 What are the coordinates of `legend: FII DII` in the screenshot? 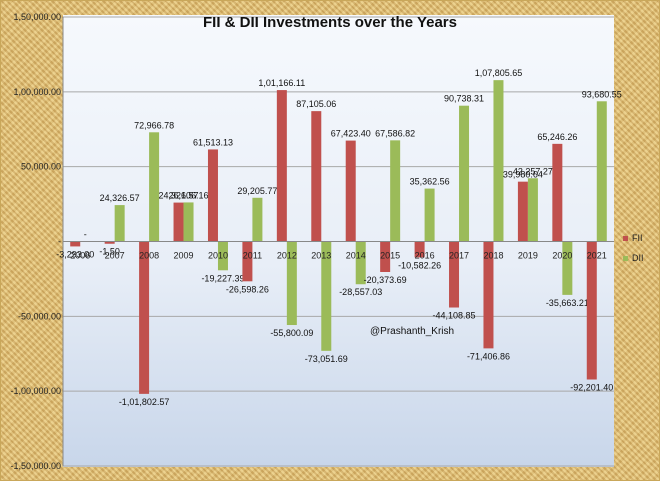 It's located at (633, 248).